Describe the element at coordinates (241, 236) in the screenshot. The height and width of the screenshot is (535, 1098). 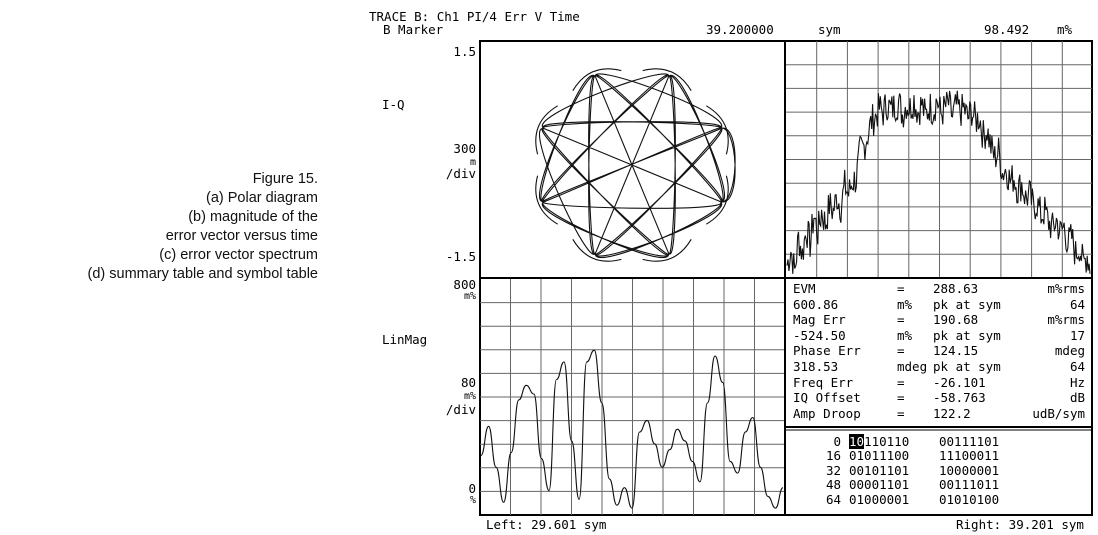
I see `caption-line: error vector versus time` at that location.